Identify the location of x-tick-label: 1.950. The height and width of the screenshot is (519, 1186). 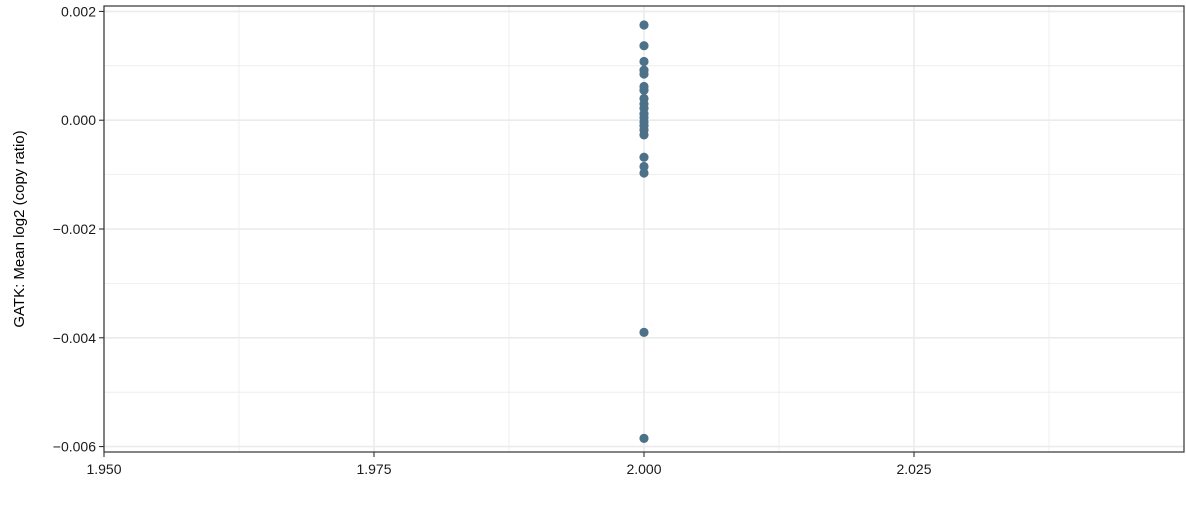
(103, 469).